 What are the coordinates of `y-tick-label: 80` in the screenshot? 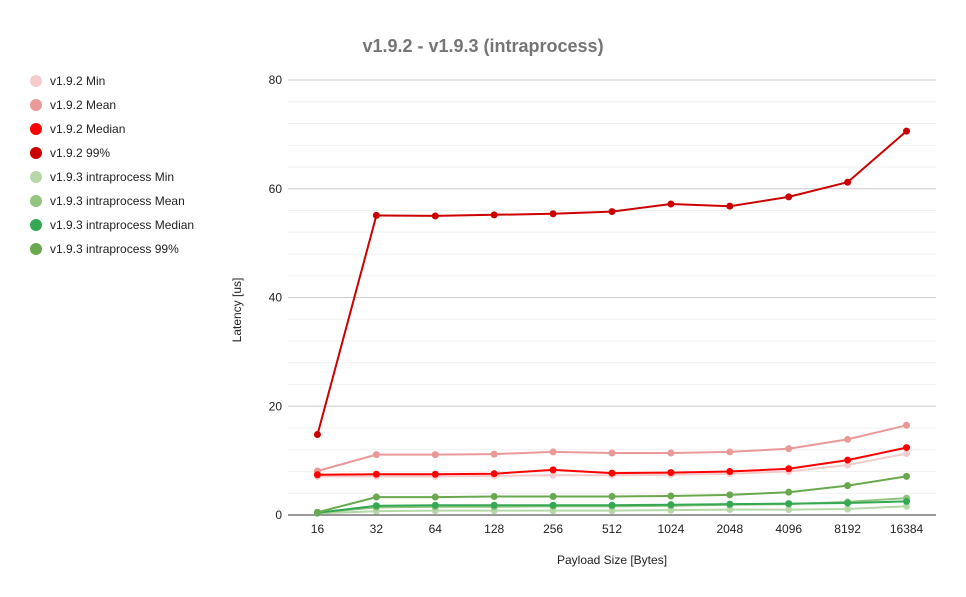 It's located at (276, 80).